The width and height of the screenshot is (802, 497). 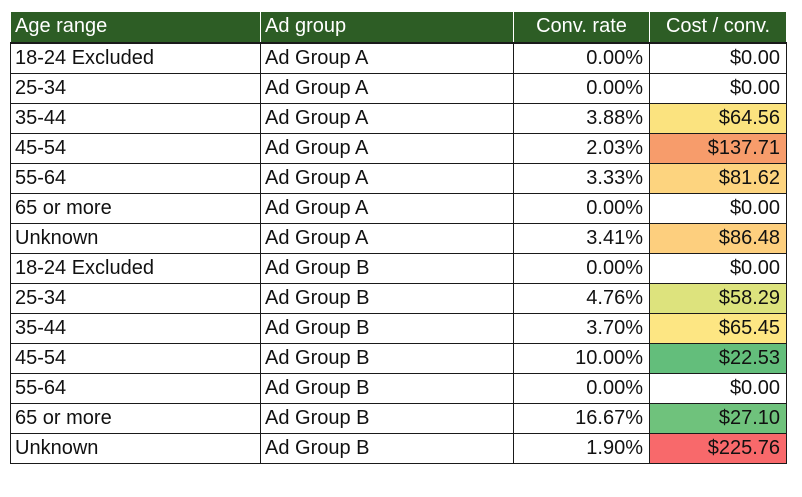 I want to click on header-conv-rate: Conv. rate, so click(x=581, y=27).